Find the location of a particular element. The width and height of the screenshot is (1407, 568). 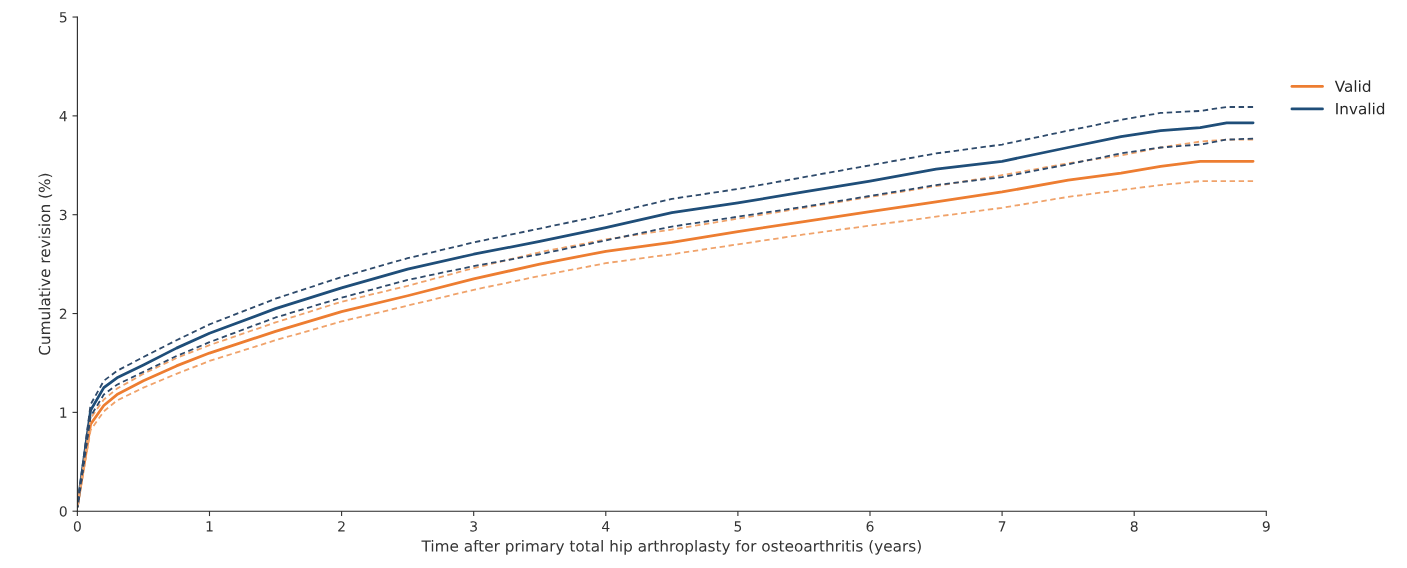

x-tick-label: 4 is located at coordinates (606, 526).